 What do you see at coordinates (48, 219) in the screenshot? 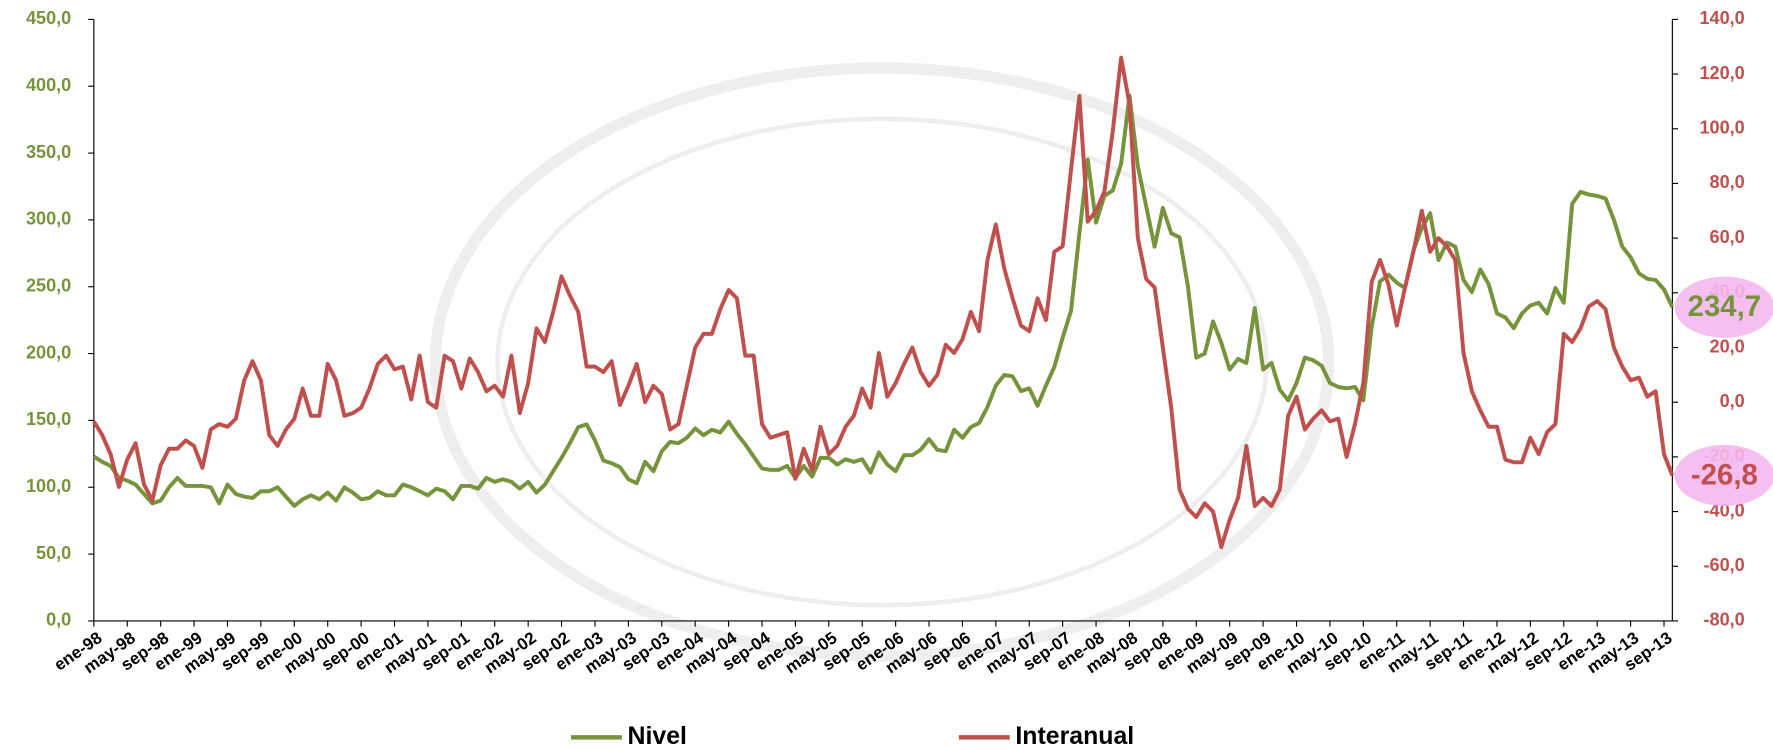
I see `y-tick-label: 300,0` at bounding box center [48, 219].